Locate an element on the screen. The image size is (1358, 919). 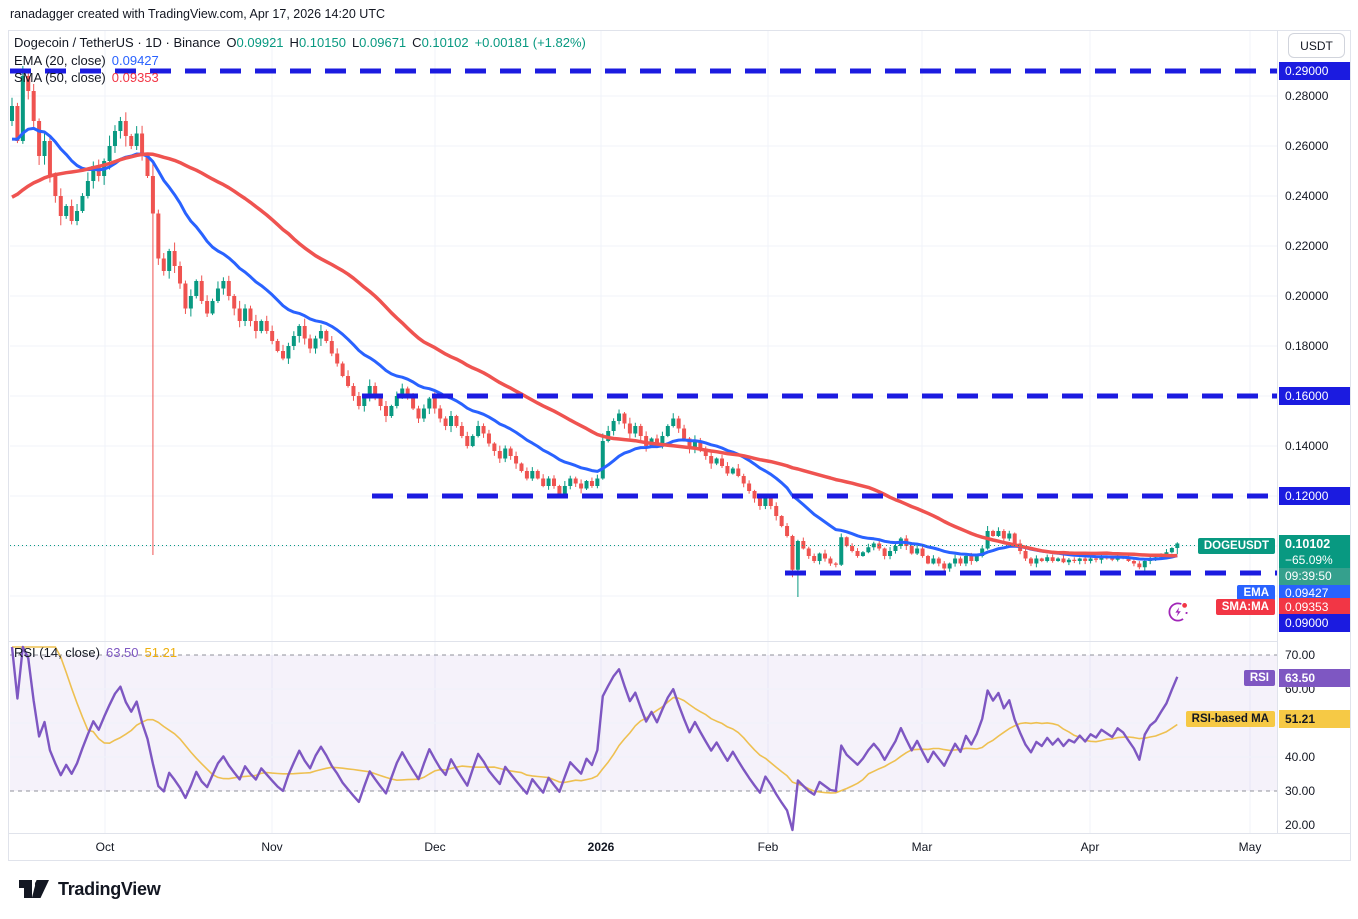
sma-legend-label: SMA (50, close) is located at coordinates (60, 77).